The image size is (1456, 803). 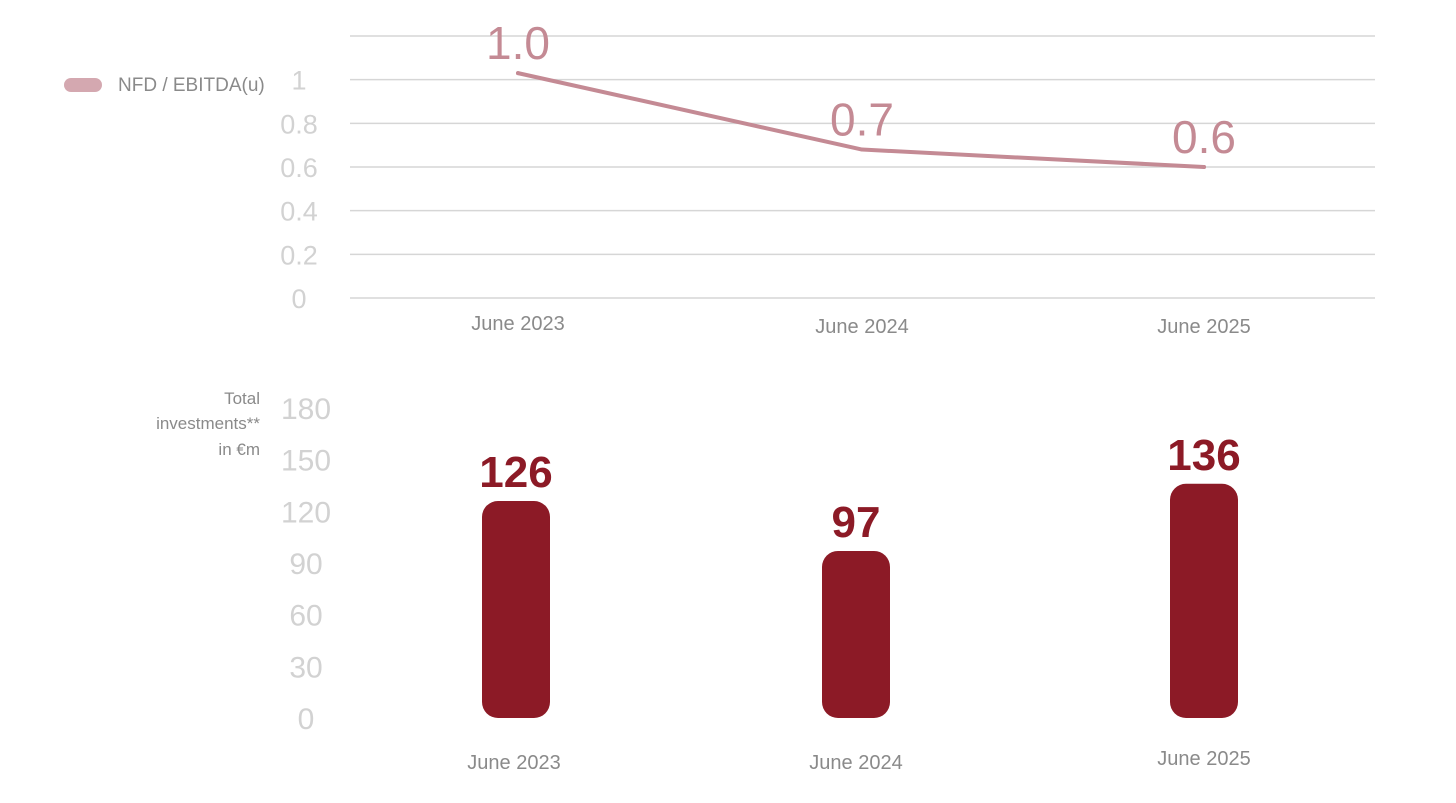 What do you see at coordinates (517, 324) in the screenshot?
I see `line-x-tick: June 2023` at bounding box center [517, 324].